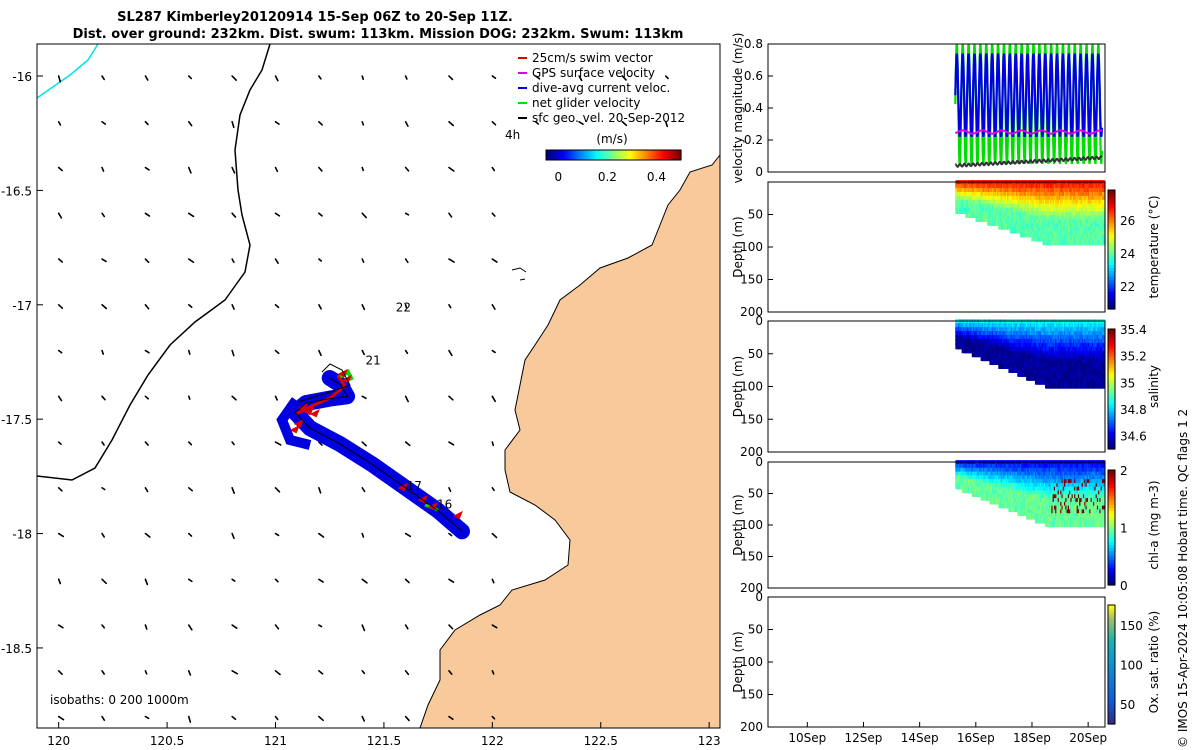 The height and width of the screenshot is (750, 1200). Describe the element at coordinates (656, 177) in the screenshot. I see `colorbar-tick-label: 0.4` at that location.